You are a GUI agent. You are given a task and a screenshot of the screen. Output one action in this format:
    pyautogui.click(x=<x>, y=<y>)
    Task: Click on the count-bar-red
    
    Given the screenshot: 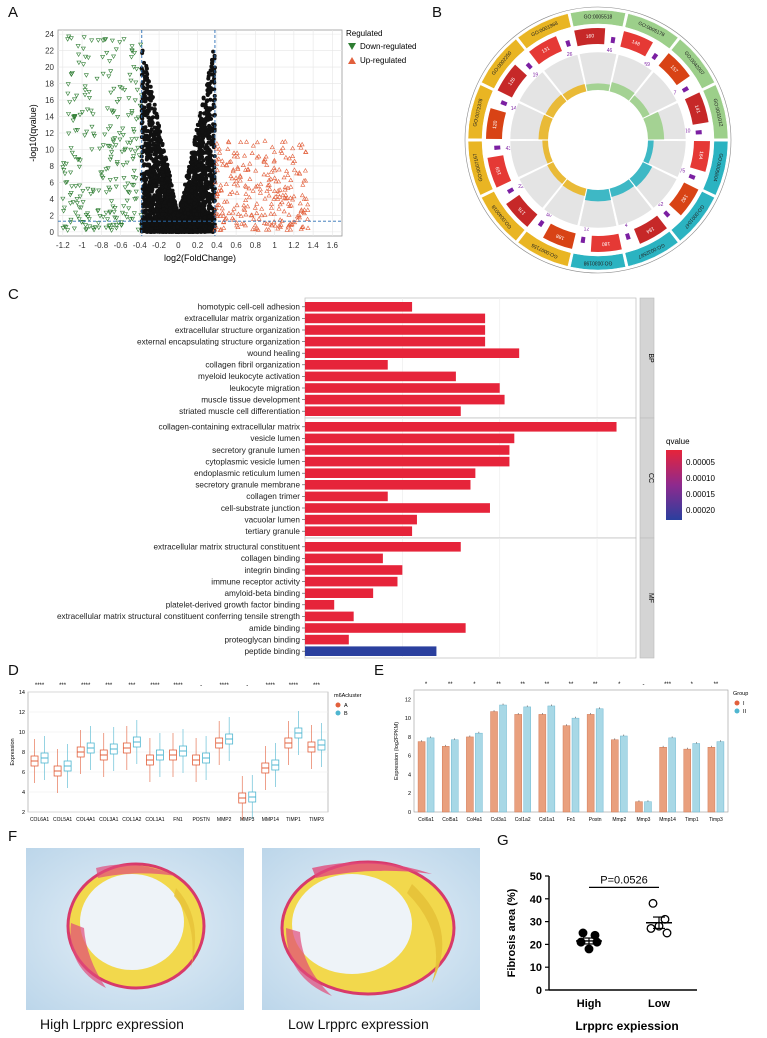 What is the action you would take?
    pyautogui.click(x=590, y=37)
    